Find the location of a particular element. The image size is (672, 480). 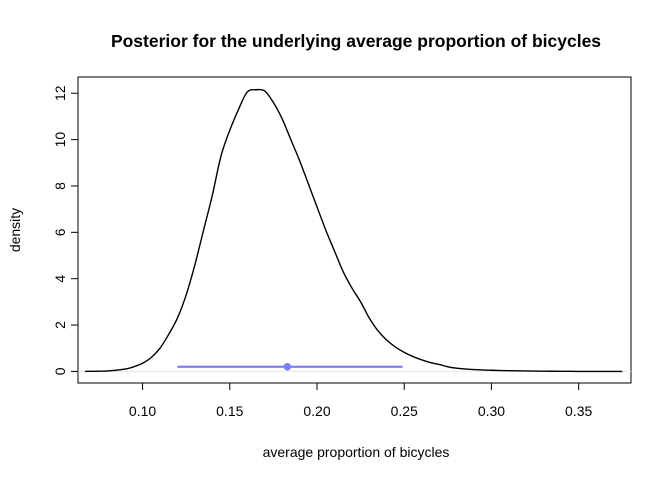

x-axis-label: average proportion of bicycles is located at coordinates (356, 452).